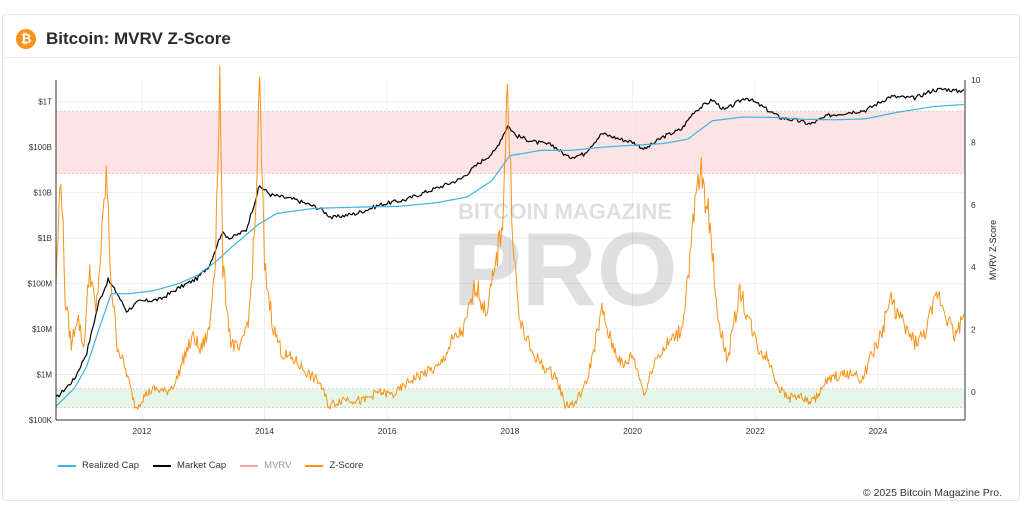  I want to click on y-right-axis-label: MVRV Z-Score, so click(993, 250).